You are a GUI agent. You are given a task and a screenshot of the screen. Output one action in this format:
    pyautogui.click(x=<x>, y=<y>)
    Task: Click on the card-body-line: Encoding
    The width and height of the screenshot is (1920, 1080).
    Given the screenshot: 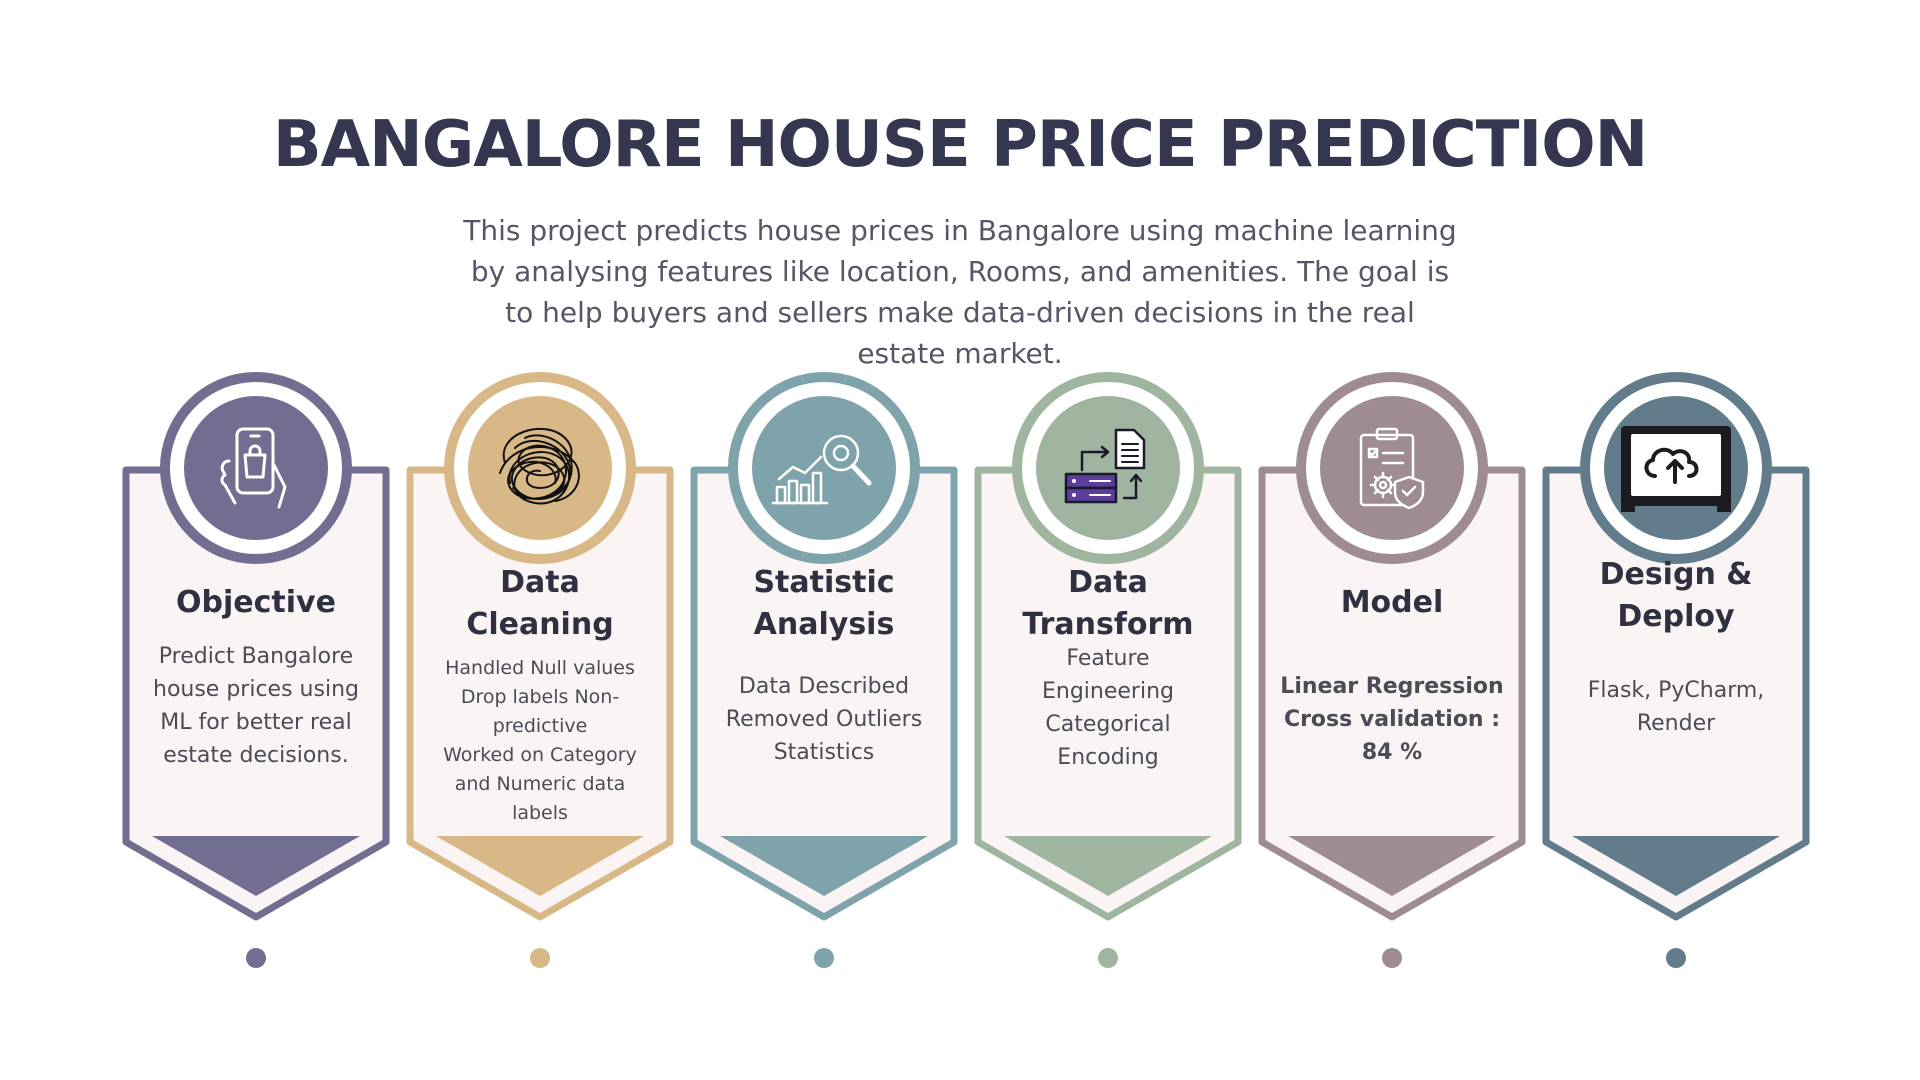 What is the action you would take?
    pyautogui.click(x=1108, y=757)
    